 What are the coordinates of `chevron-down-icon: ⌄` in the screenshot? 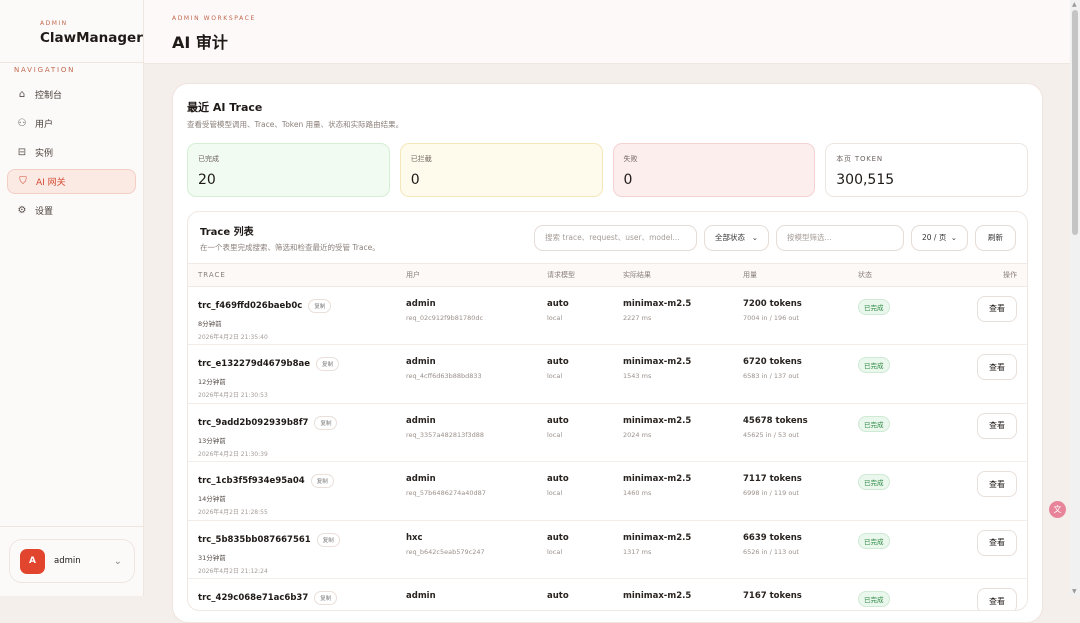 It's located at (754, 237).